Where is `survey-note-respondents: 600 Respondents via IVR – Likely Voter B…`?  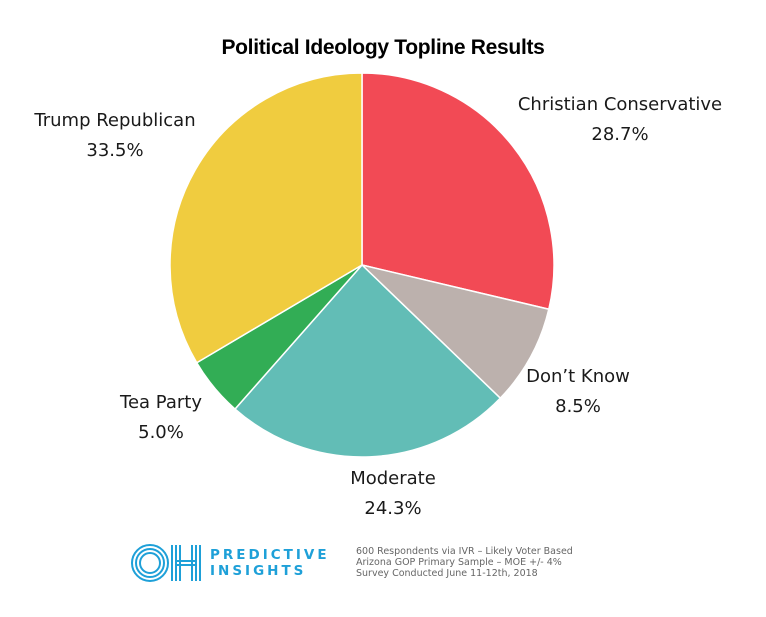 survey-note-respondents: 600 Respondents via IVR – Likely Voter B… is located at coordinates (464, 551).